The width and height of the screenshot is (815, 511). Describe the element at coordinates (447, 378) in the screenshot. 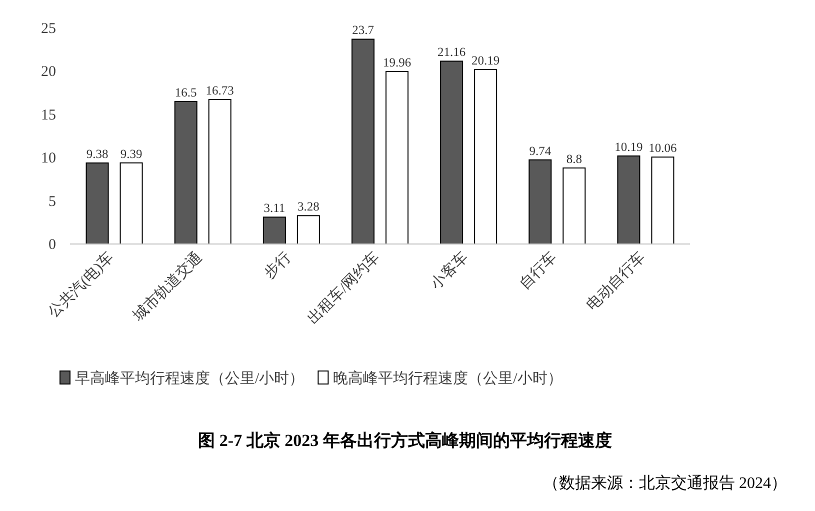

I see `legend-label: 晚高峰平均行程速度（公里/小时）` at that location.